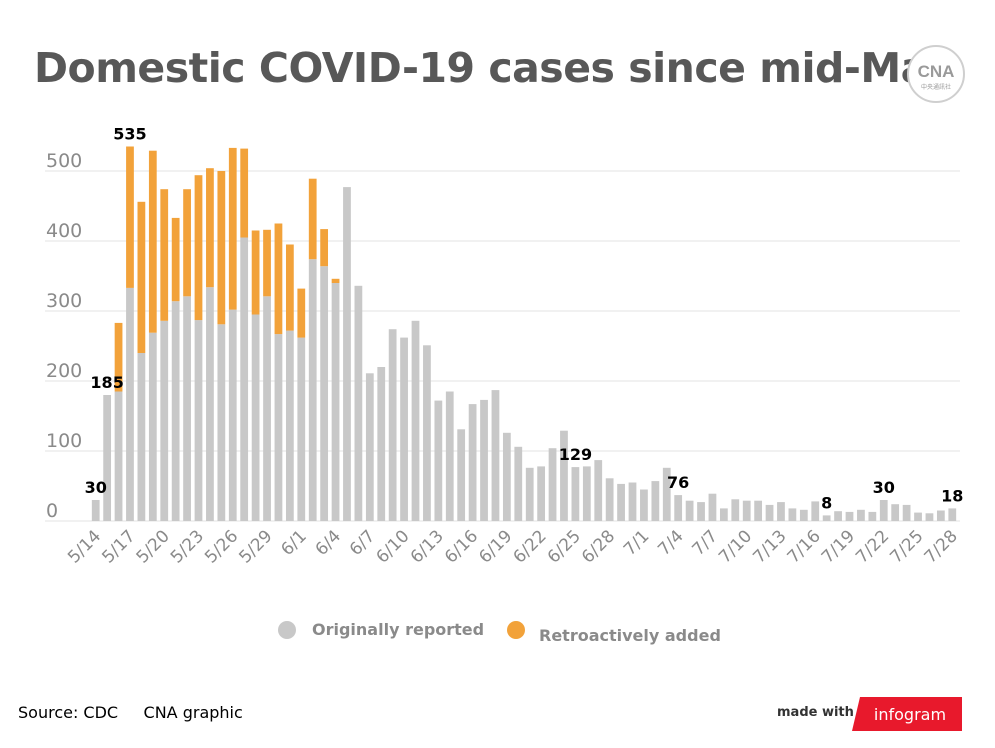  Describe the element at coordinates (130, 712) in the screenshot. I see `footer-source: Source: CDC CNA graphic` at that location.